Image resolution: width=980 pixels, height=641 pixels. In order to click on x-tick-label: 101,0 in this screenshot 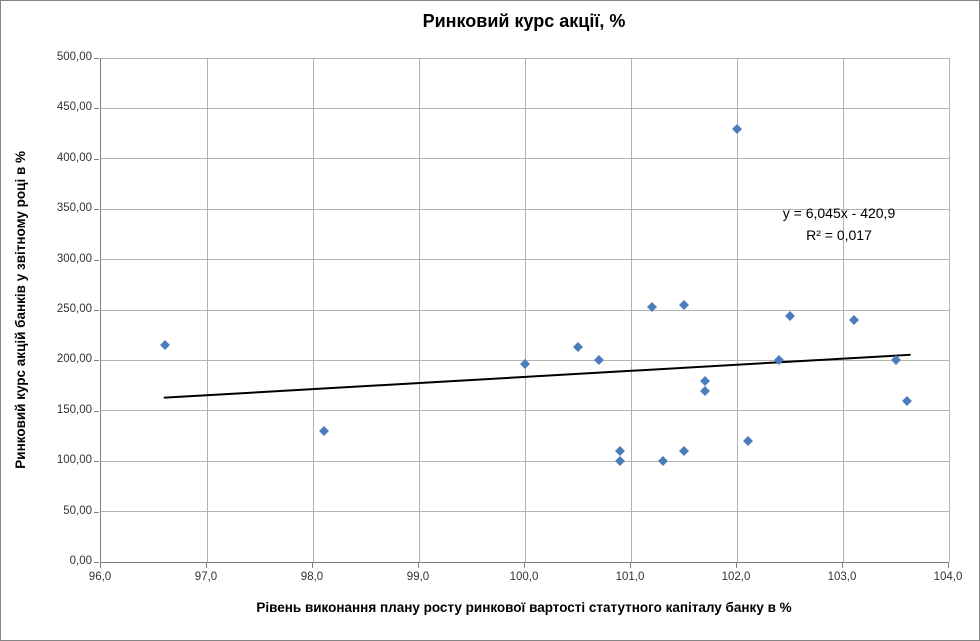, I will do `click(630, 577)`.